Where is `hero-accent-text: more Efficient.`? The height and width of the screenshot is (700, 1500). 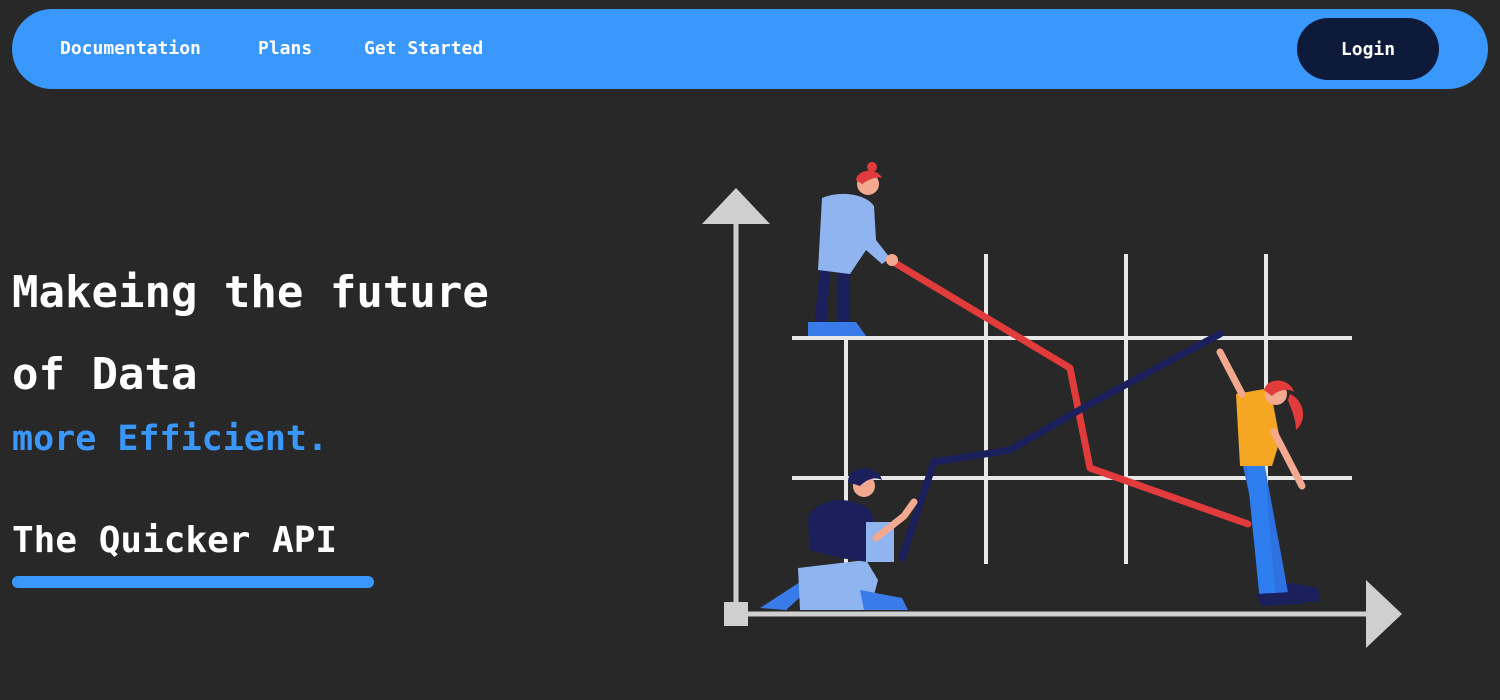 hero-accent-text: more Efficient. is located at coordinates (170, 439).